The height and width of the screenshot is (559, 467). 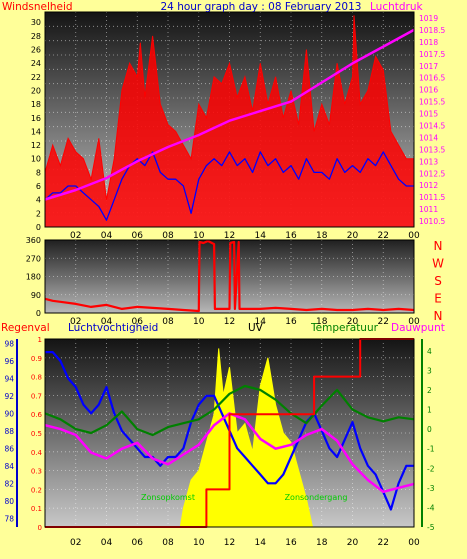 I want to click on rain-y-tick-0.2: 0.2, so click(x=36, y=490).